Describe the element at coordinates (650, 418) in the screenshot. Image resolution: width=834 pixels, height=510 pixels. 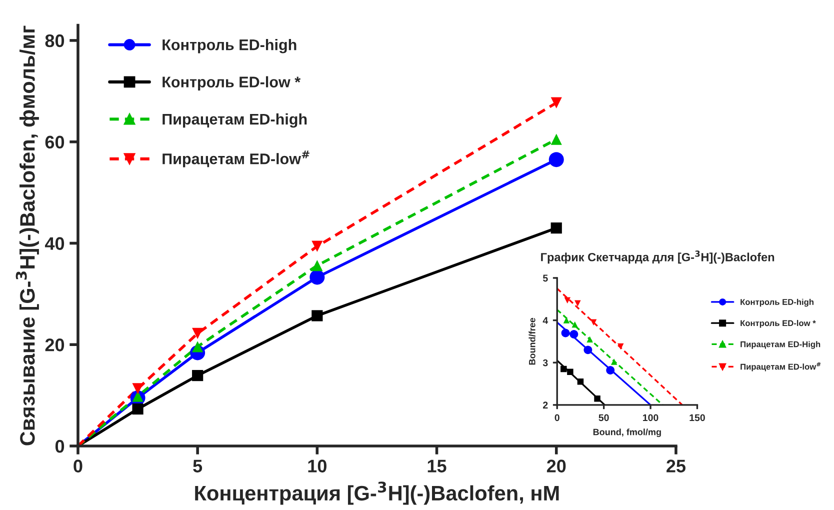
I see `x-tick-label: 100` at that location.